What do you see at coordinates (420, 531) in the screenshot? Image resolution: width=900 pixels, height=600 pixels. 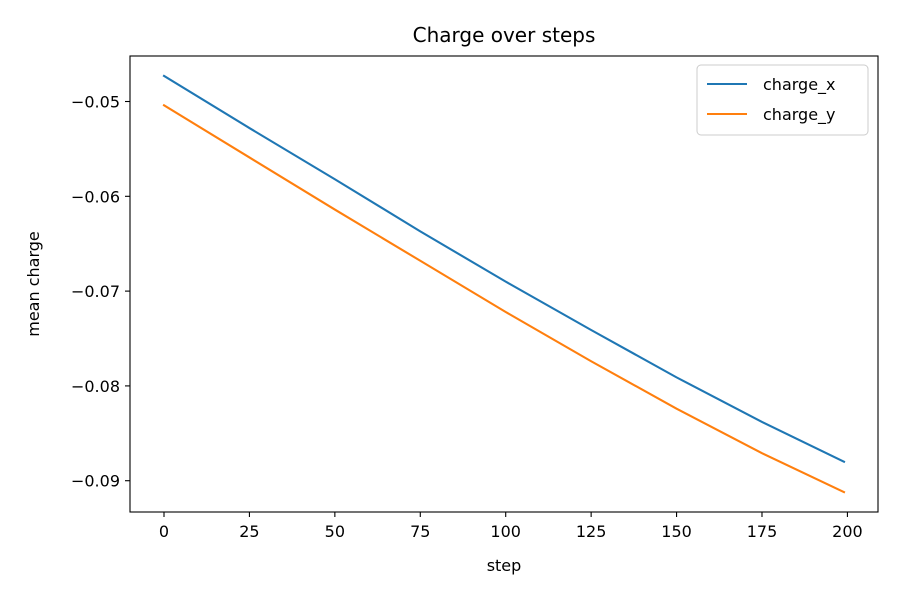 I see `x-tick-label: 75` at bounding box center [420, 531].